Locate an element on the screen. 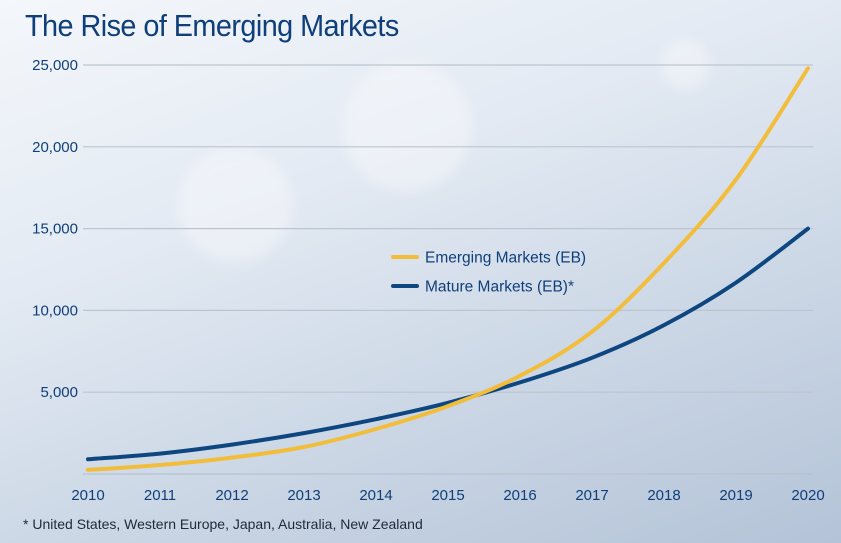 The image size is (841, 543). emerging-markets-legend-label: Emerging Markets (EB) is located at coordinates (505, 258).